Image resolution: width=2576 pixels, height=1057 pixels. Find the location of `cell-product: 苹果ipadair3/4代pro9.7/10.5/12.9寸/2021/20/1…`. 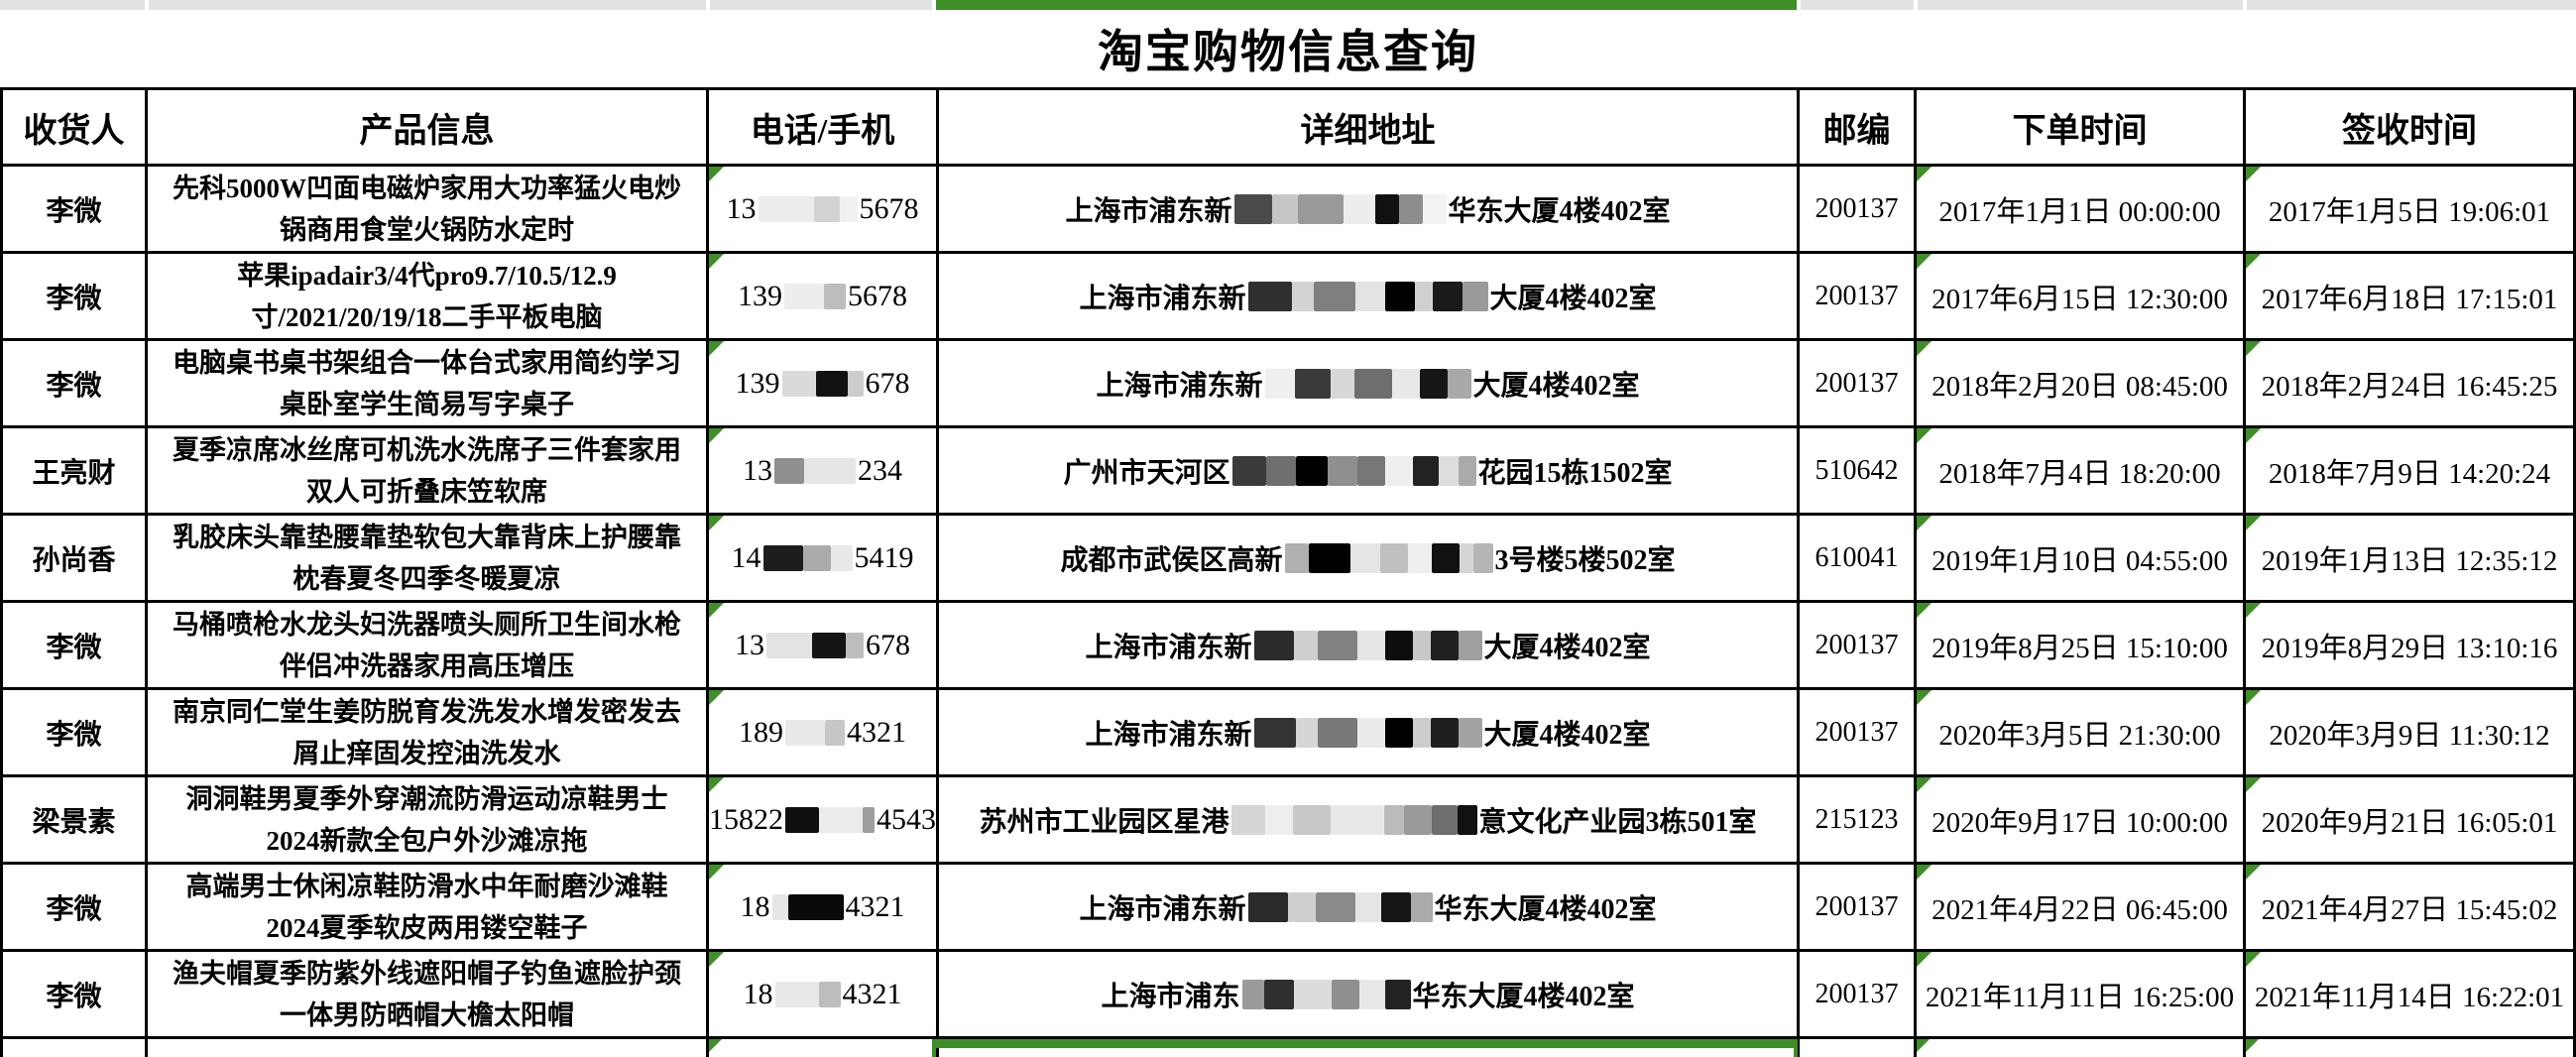

cell-product: 苹果ipadair3/4代pro9.7/10.5/12.9寸/2021/20/1… is located at coordinates (428, 297).